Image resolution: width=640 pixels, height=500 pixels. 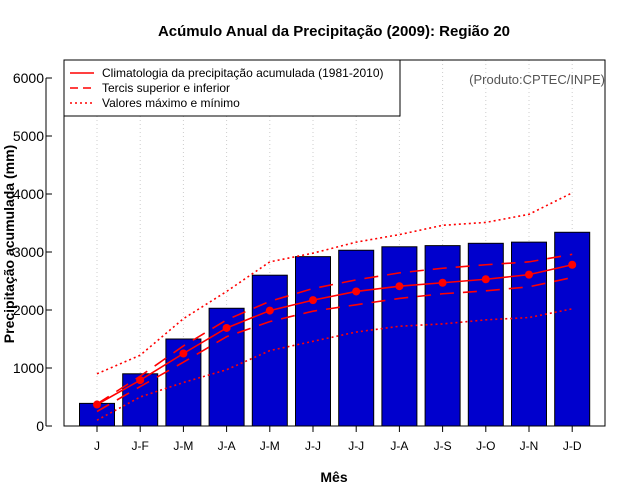 What do you see at coordinates (28, 136) in the screenshot?
I see `y-tick-label: 5000` at bounding box center [28, 136].